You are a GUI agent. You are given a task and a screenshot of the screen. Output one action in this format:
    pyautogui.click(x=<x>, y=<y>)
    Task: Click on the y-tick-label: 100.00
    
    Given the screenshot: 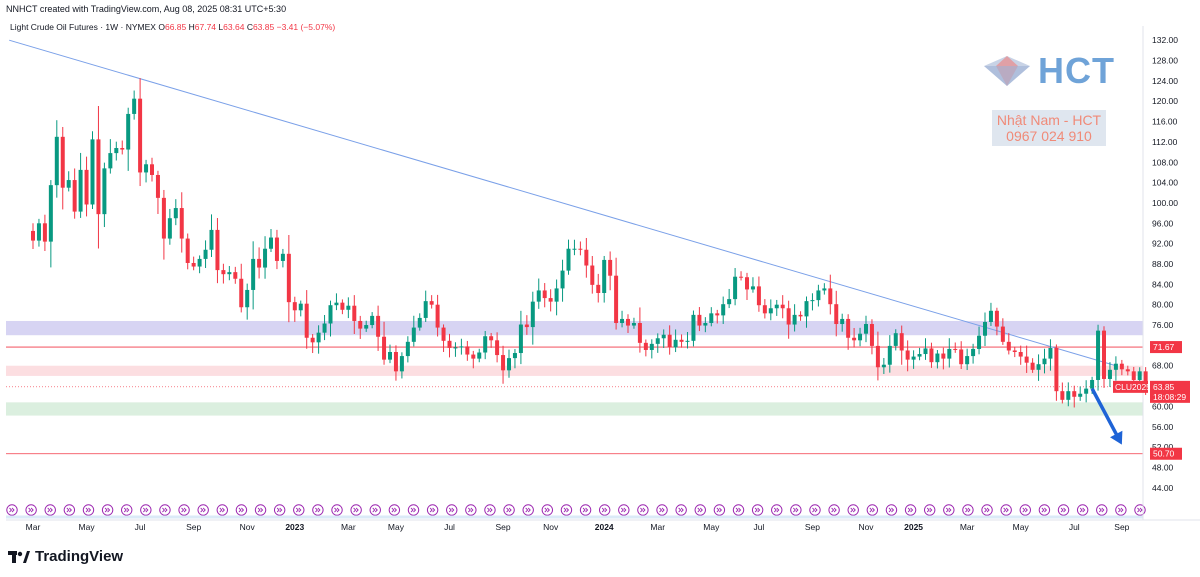 What is the action you would take?
    pyautogui.click(x=1165, y=203)
    